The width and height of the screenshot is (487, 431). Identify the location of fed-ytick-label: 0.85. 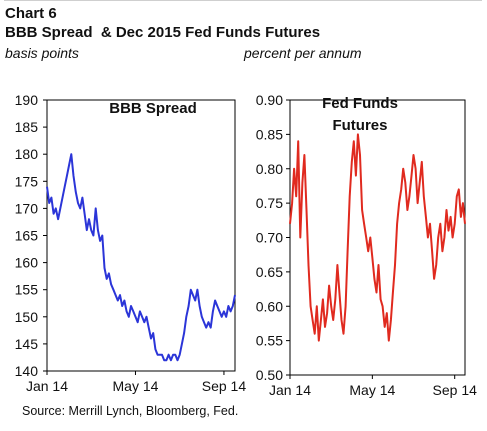
(269, 134).